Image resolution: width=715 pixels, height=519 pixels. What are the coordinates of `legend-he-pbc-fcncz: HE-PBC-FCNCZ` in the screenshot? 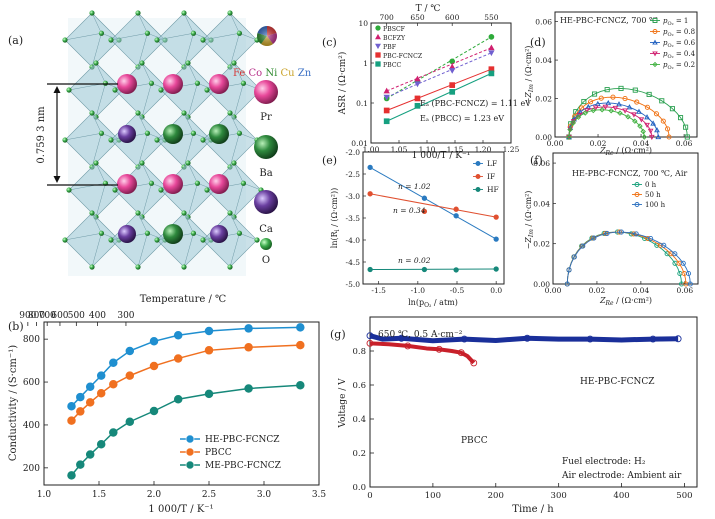 It's located at (242, 440).